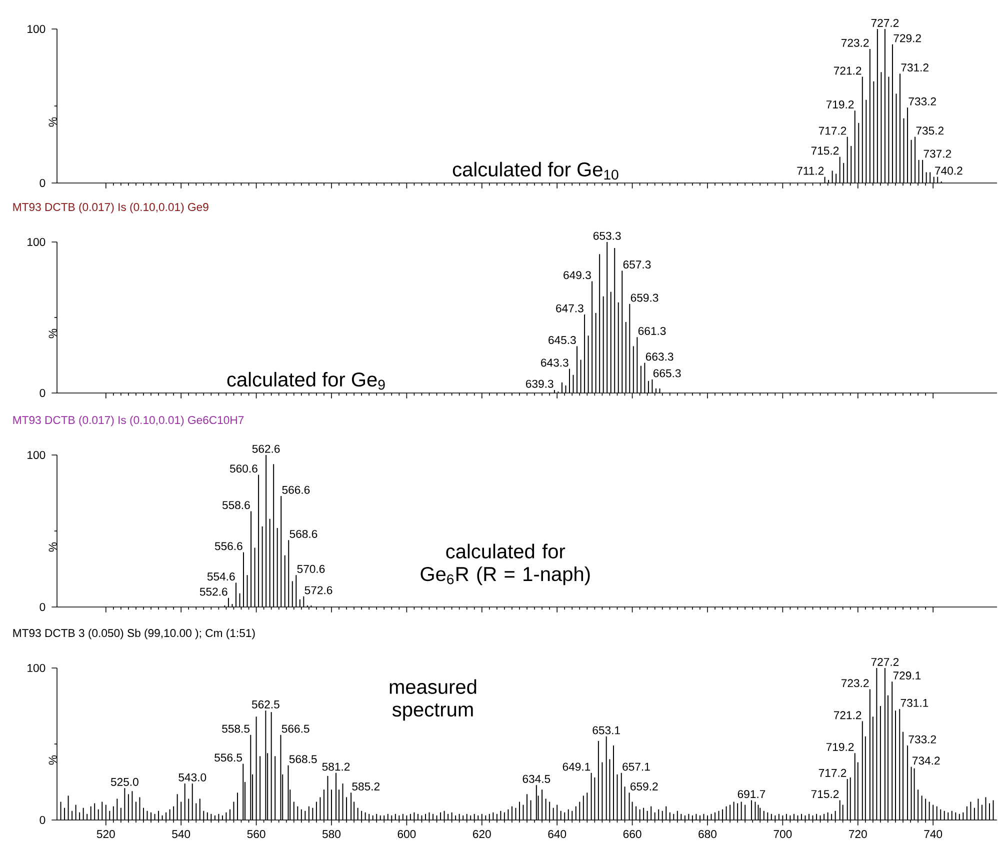 The height and width of the screenshot is (843, 998). I want to click on x-tick-label: 580, so click(331, 834).